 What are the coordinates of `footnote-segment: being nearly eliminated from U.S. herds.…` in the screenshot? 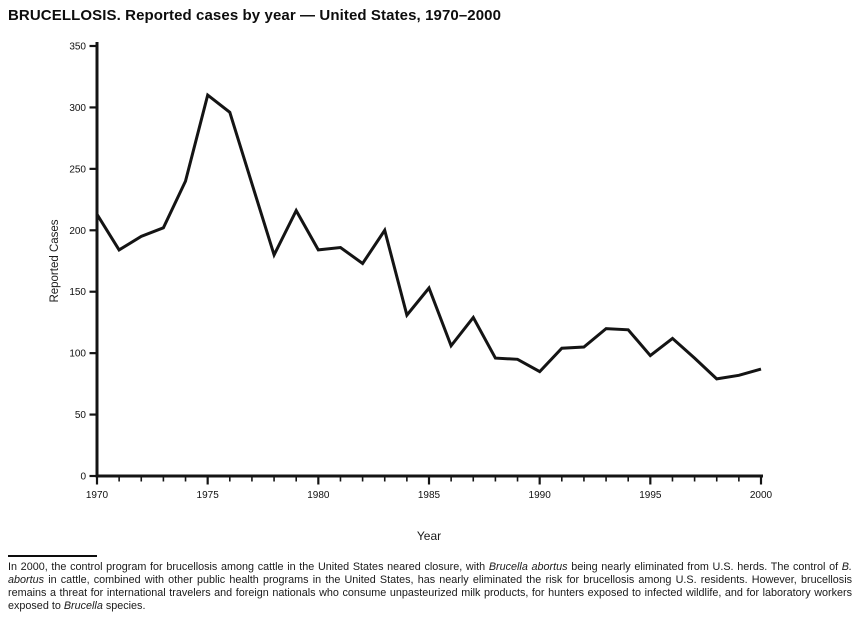 It's located at (704, 567).